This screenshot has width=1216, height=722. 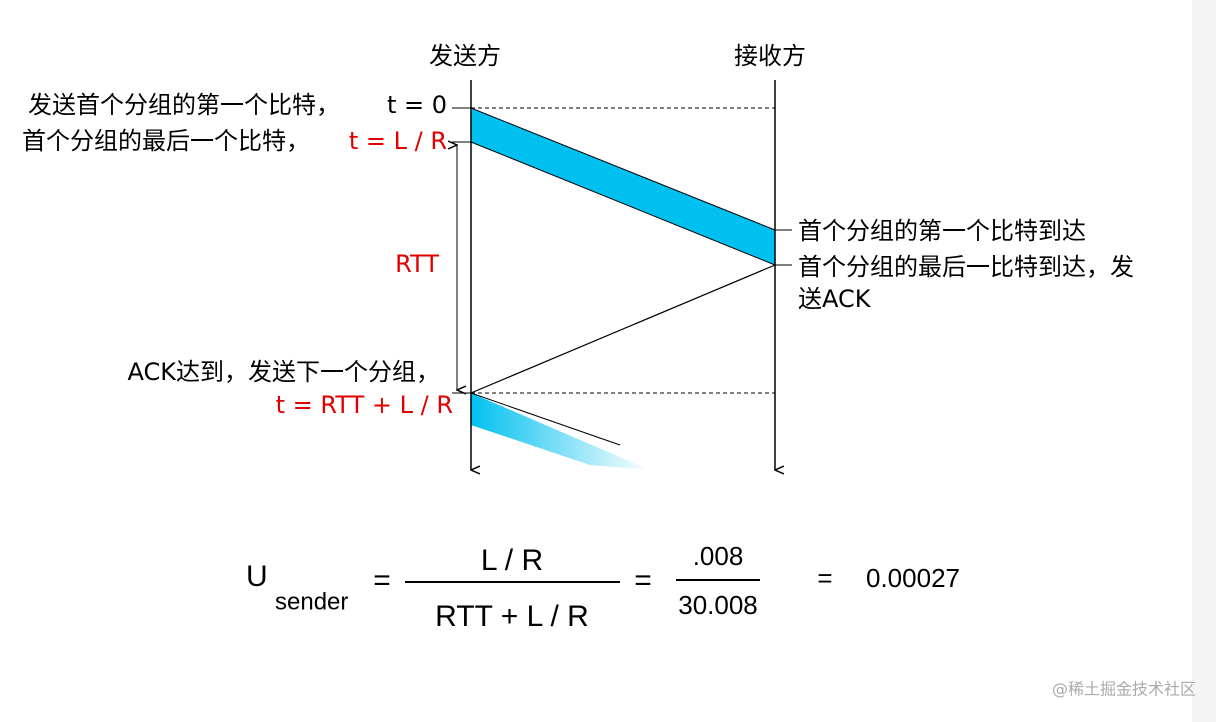 I want to click on next-packet-band, so click(x=560, y=431).